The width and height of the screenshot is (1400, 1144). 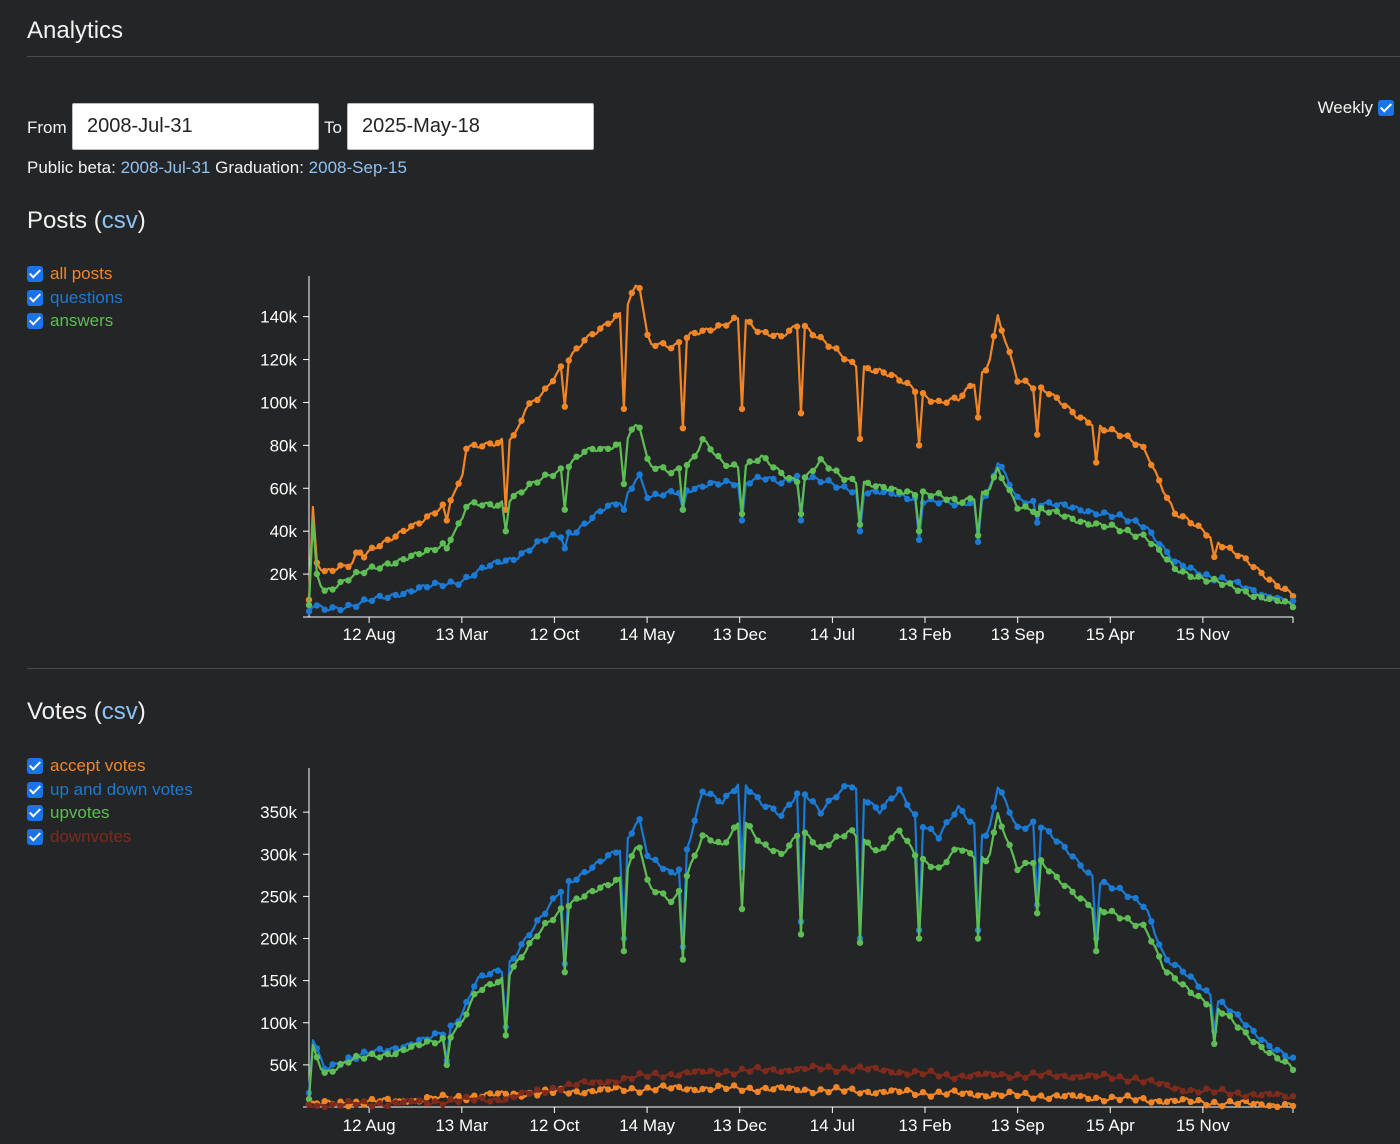 What do you see at coordinates (119, 711) in the screenshot?
I see `votes-csv-link: csv` at bounding box center [119, 711].